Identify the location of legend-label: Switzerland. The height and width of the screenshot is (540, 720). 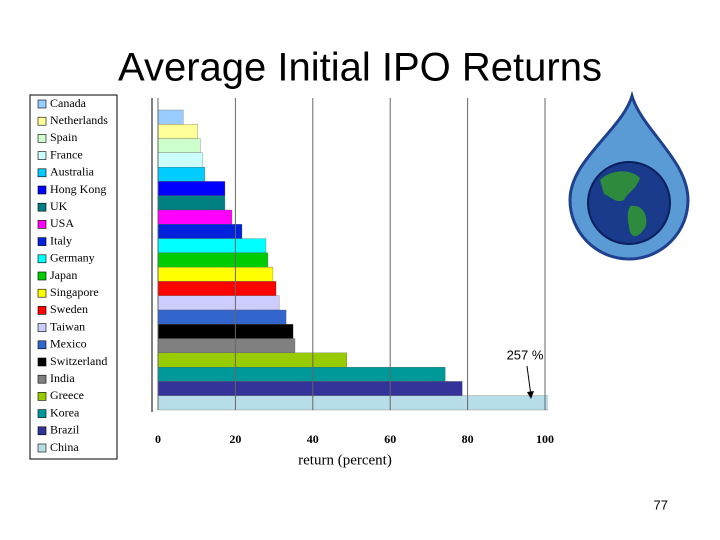
(78, 361).